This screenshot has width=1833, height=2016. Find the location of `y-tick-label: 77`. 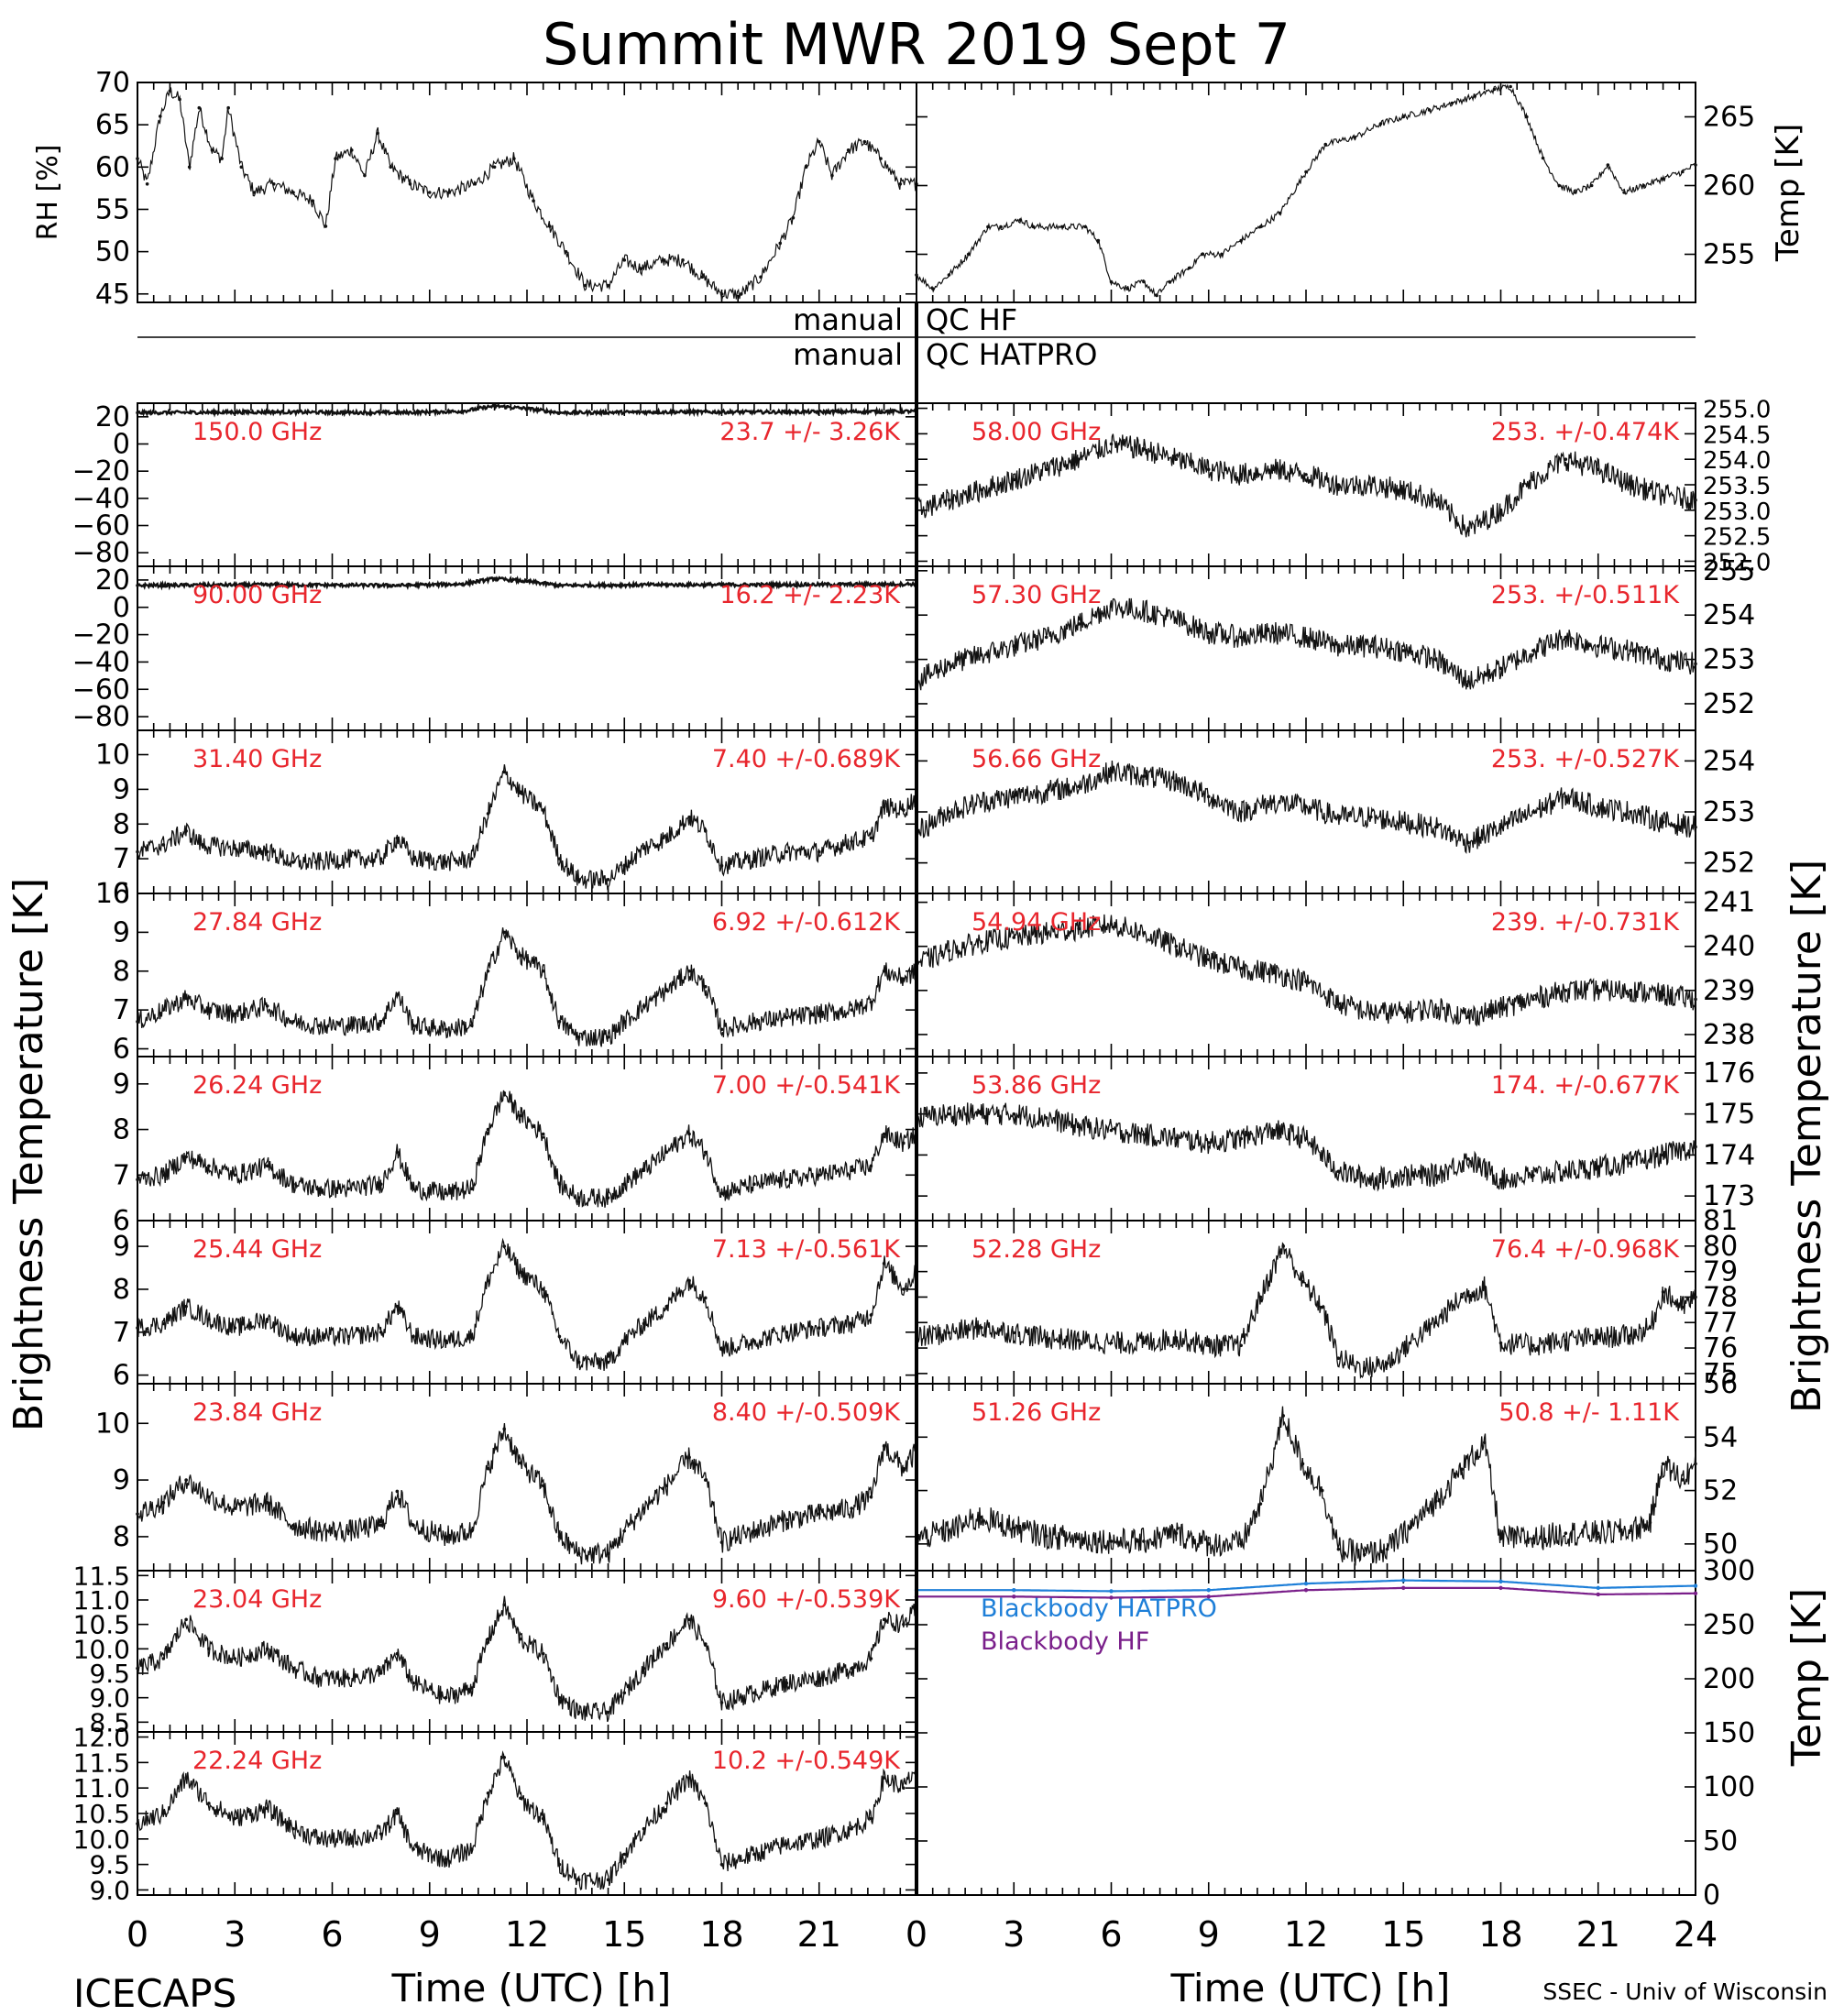

y-tick-label: 77 is located at coordinates (1720, 1323).